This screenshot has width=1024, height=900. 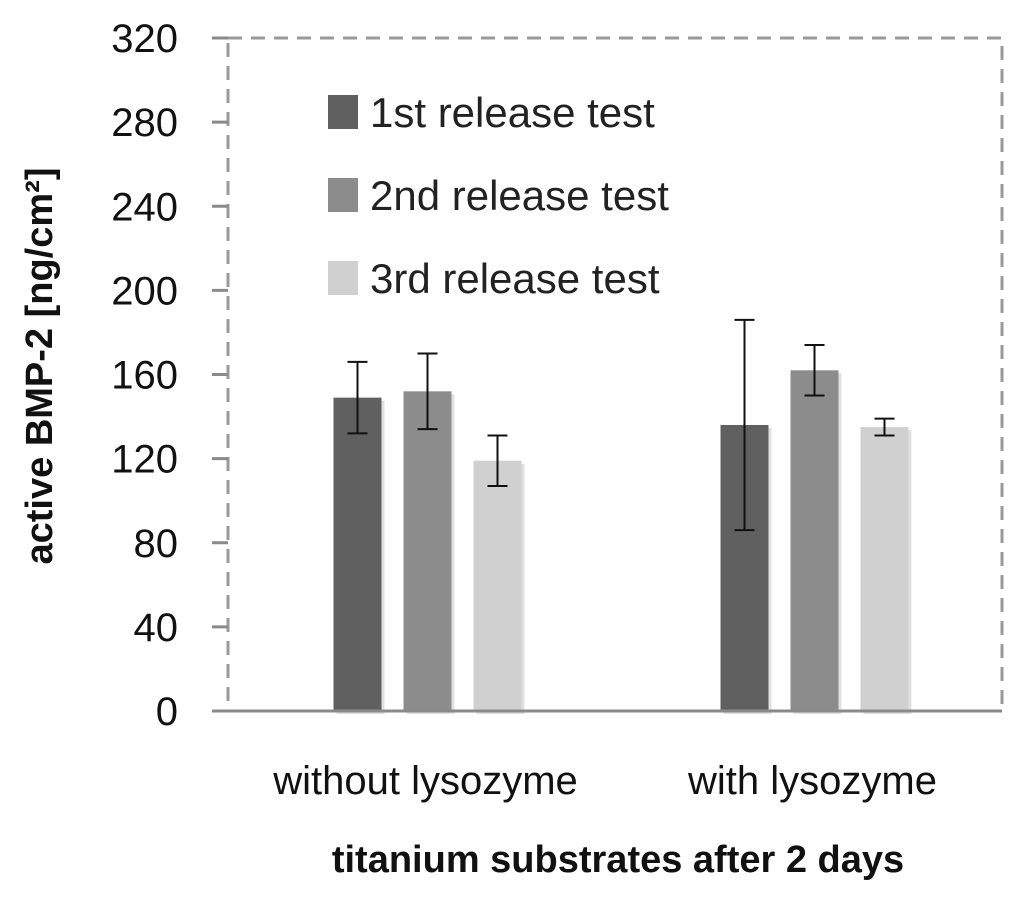 I want to click on legend-label: 3rd release test, so click(x=515, y=278).